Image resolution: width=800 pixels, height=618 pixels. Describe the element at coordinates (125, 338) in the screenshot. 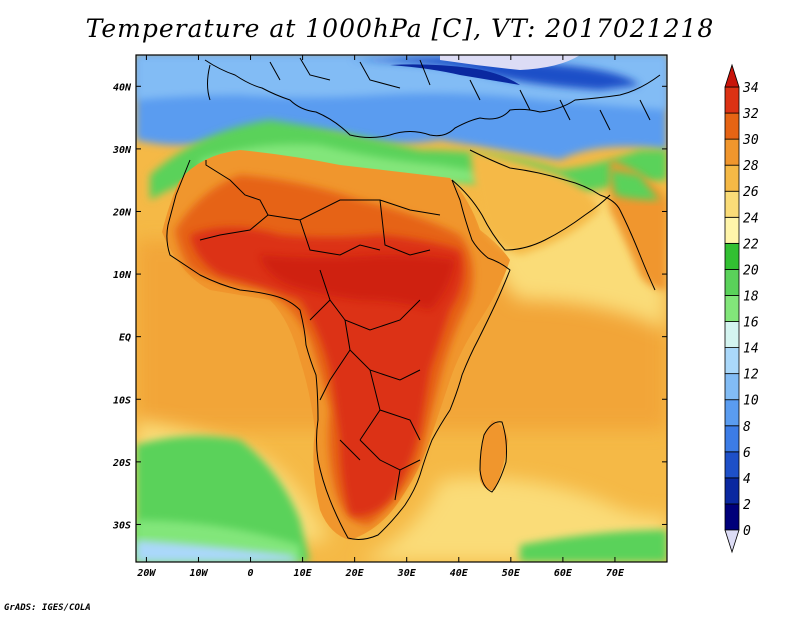

I see `lat-tick-label: EQ` at that location.